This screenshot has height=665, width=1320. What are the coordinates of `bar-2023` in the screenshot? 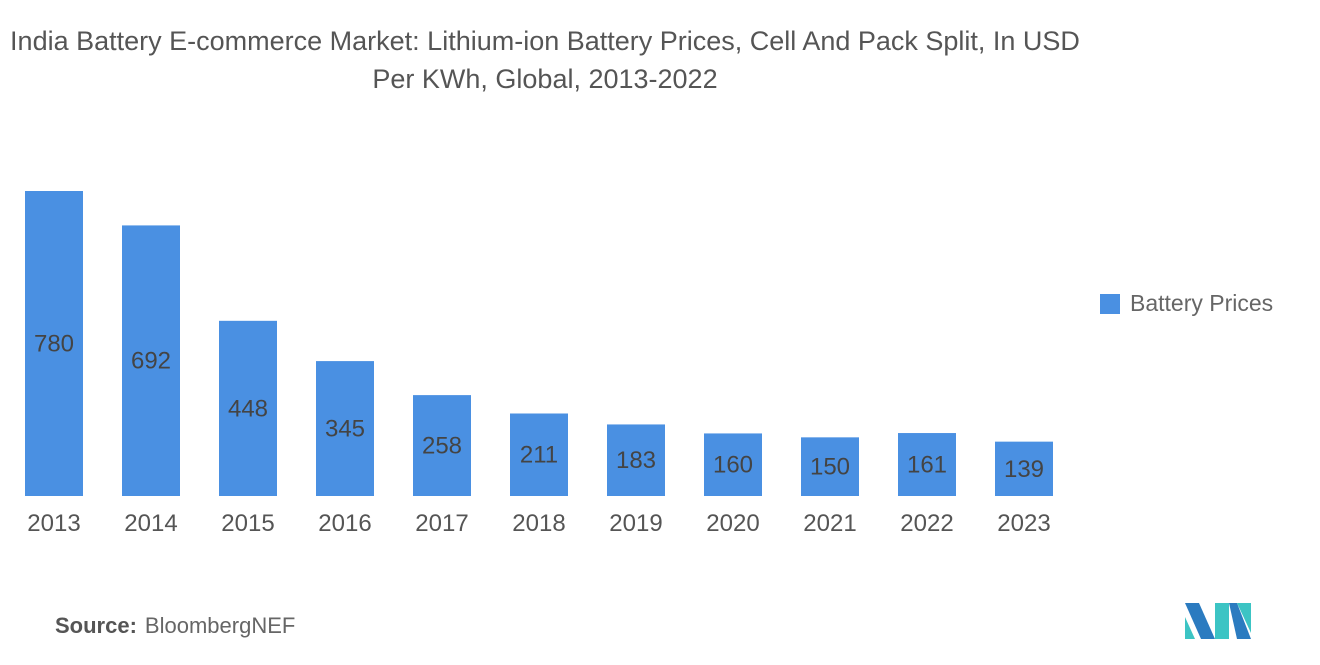 It's located at (1024, 468).